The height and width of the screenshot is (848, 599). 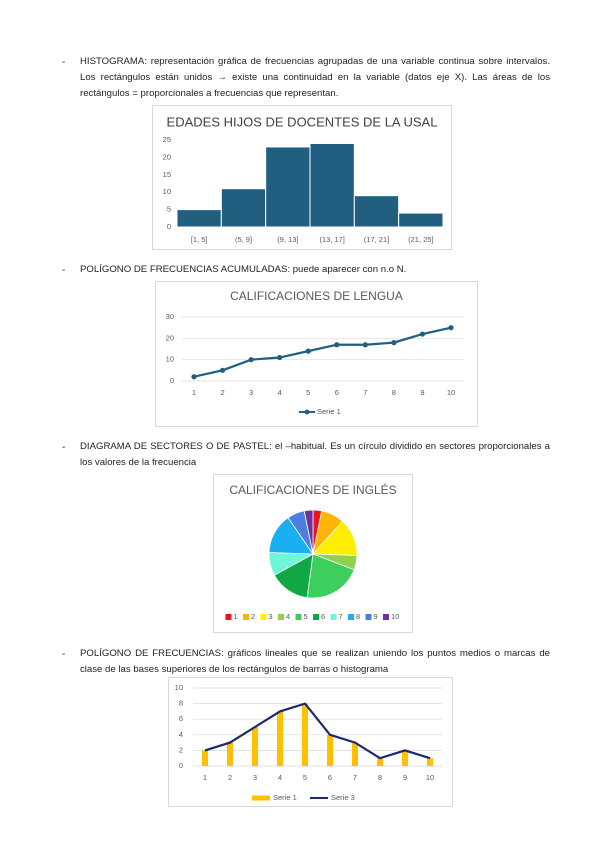 What do you see at coordinates (181, 734) in the screenshot?
I see `y-tick-label: 4` at bounding box center [181, 734].